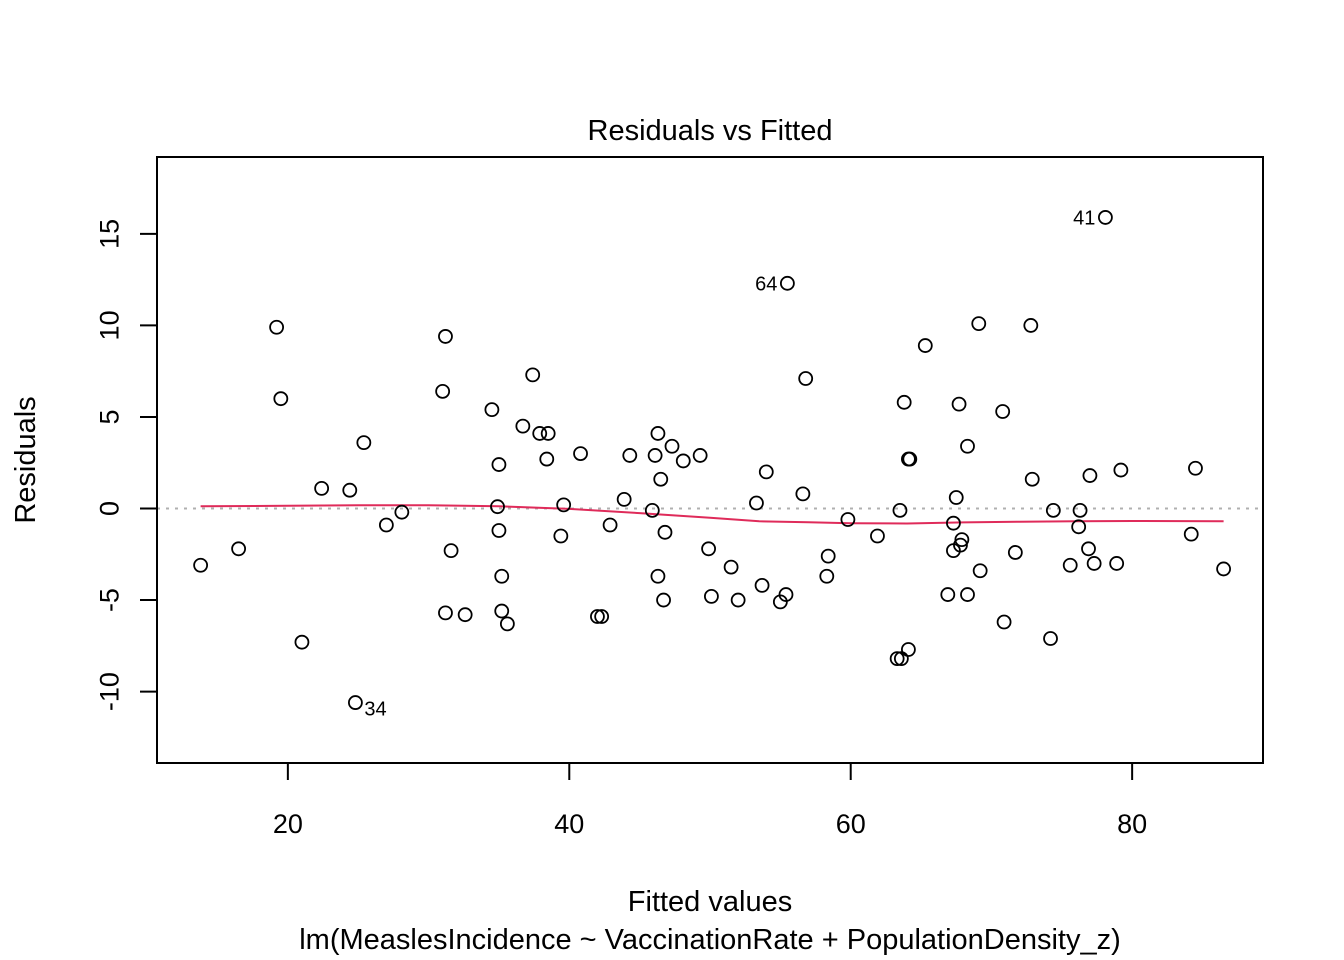 This screenshot has width=1344, height=960. What do you see at coordinates (288, 824) in the screenshot?
I see `x-tick-label: 20` at bounding box center [288, 824].